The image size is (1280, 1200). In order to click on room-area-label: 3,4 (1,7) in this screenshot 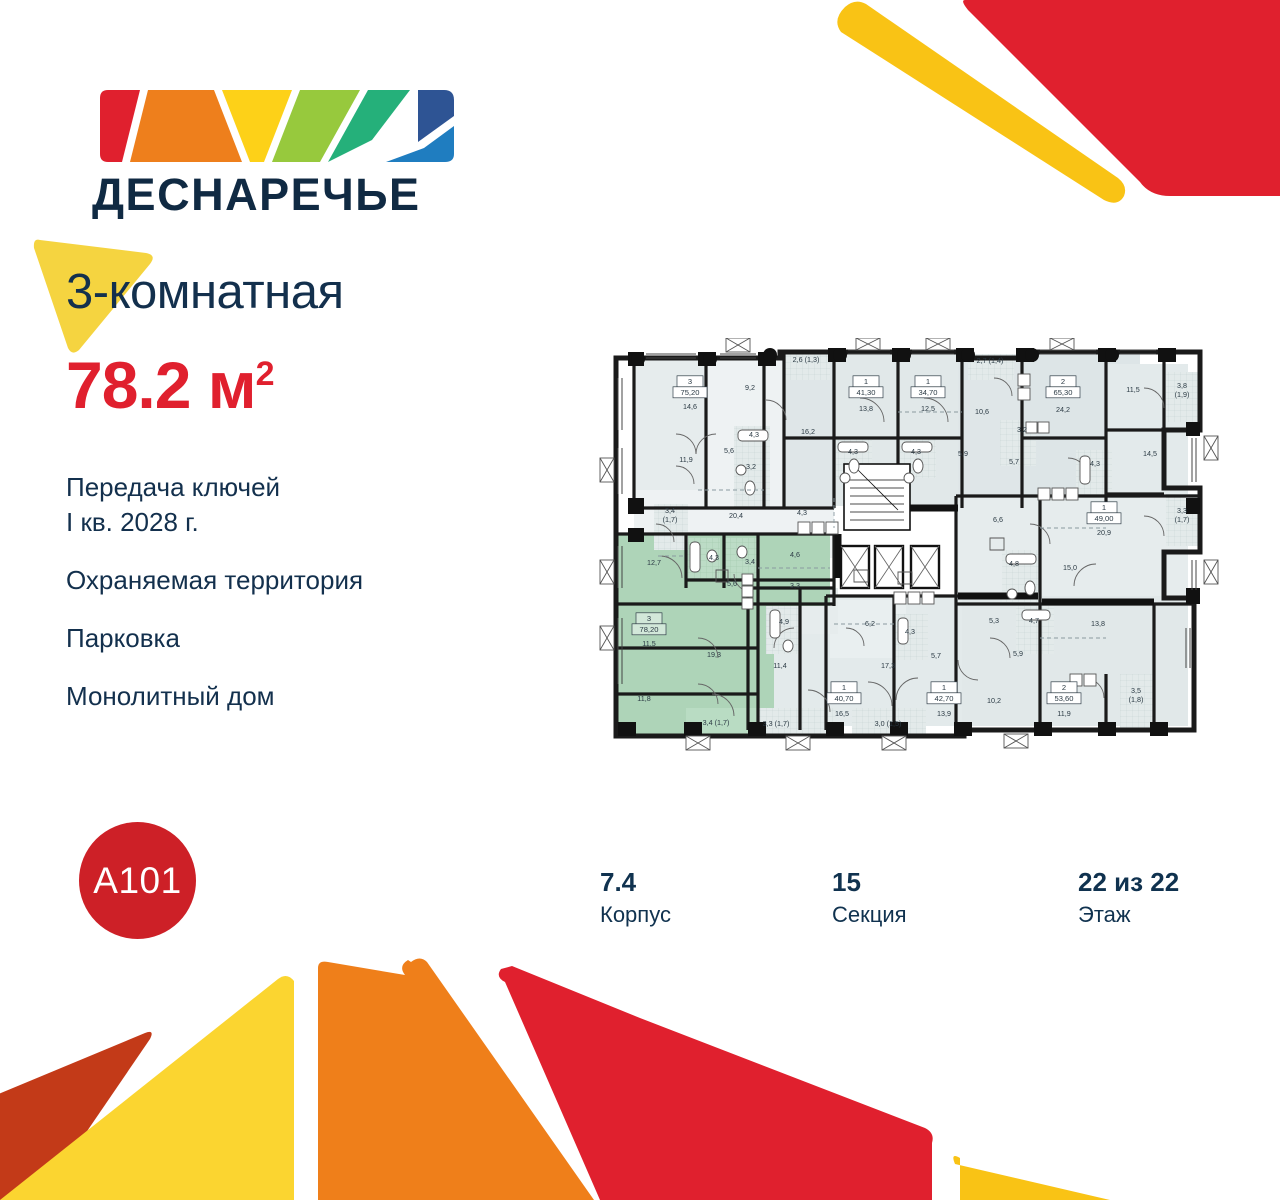, I will do `click(716, 722)`.